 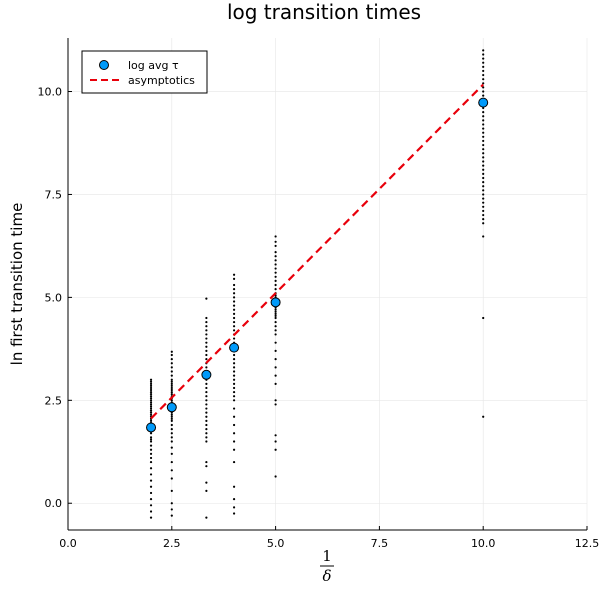 I want to click on y-ticks: 0.0 2.5 5.0 7.5 10.0, so click(x=55, y=298).